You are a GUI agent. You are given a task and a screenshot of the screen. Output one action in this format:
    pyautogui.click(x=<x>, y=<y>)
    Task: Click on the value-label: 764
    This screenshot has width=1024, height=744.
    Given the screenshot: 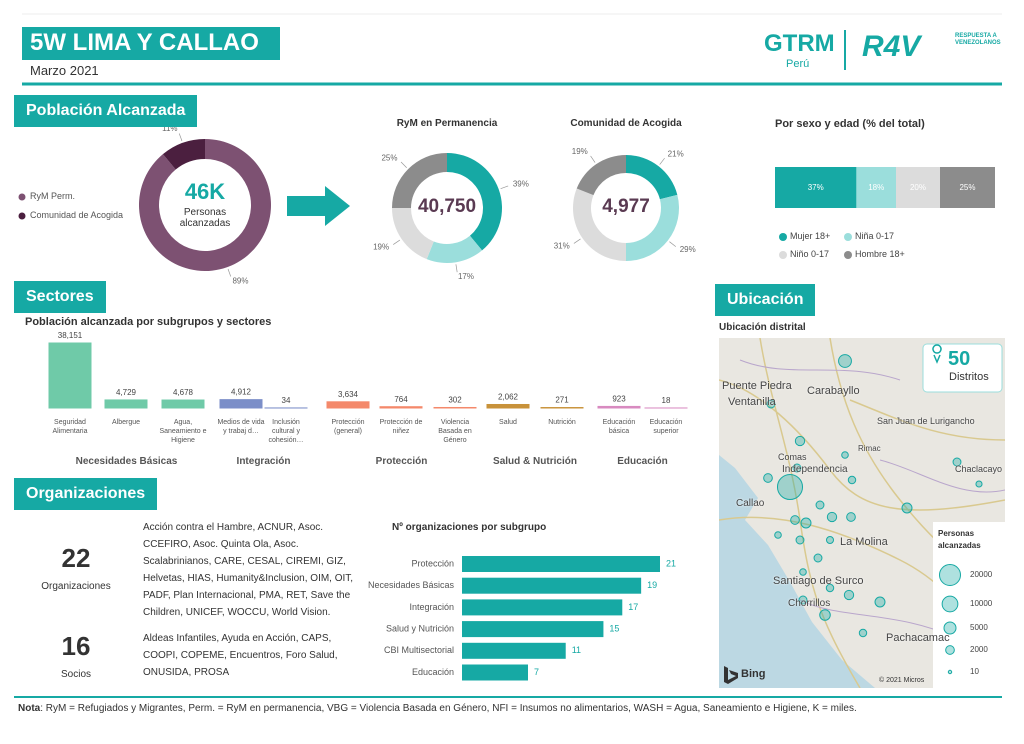 What is the action you would take?
    pyautogui.click(x=401, y=399)
    